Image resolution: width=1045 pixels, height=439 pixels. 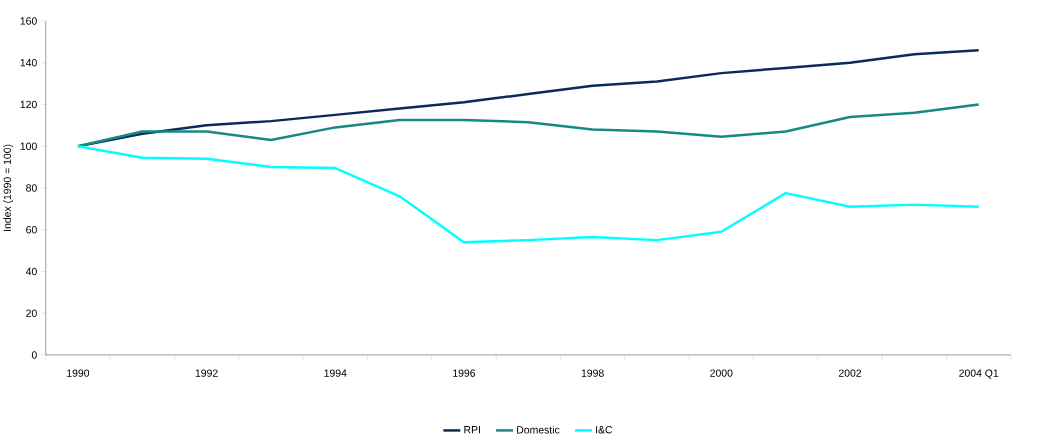 I want to click on x-tick-label: 1992, so click(x=206, y=373).